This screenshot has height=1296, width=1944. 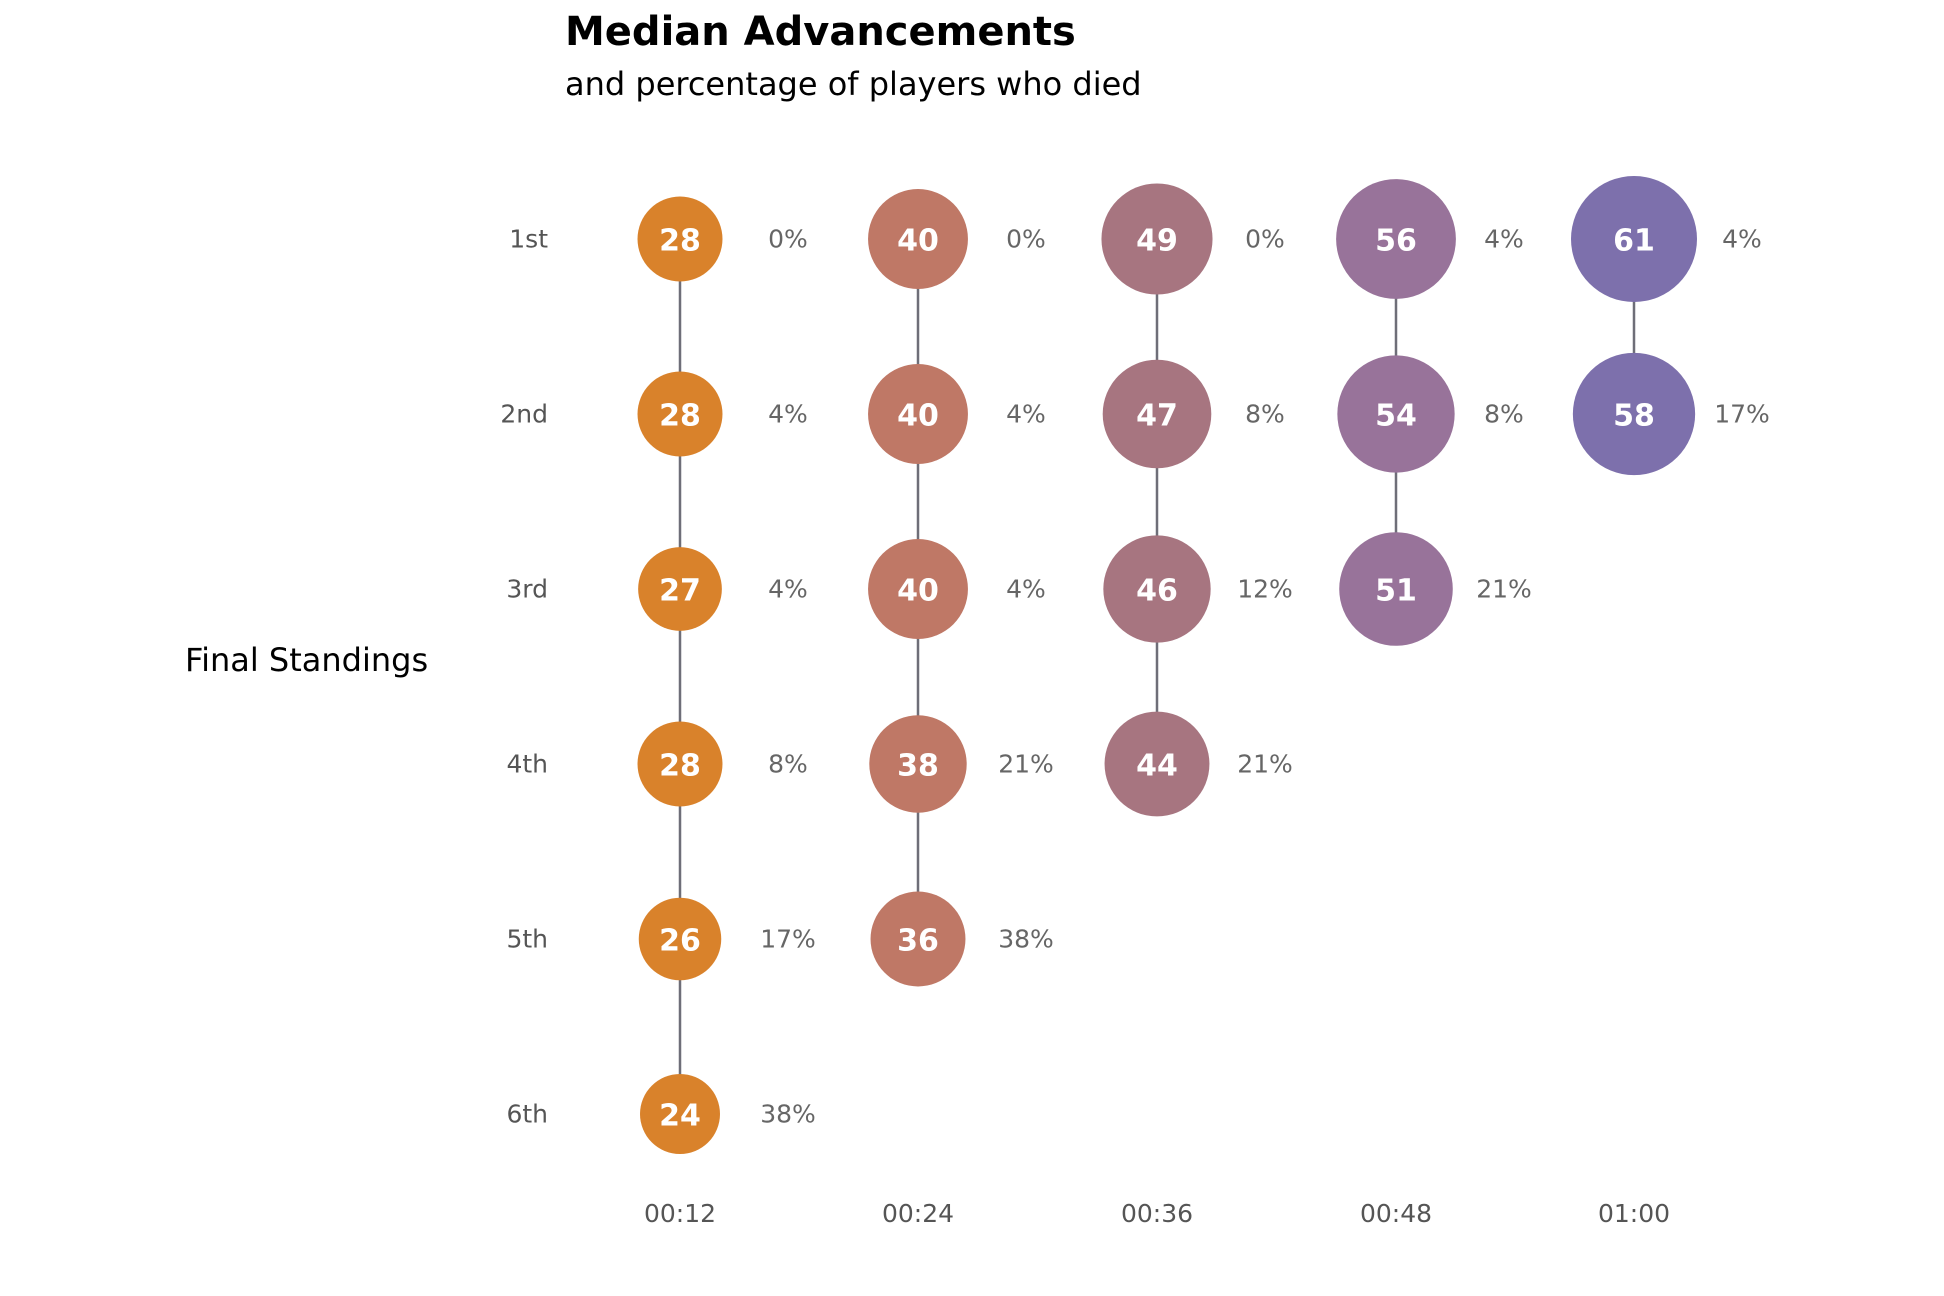 I want to click on bubble-value-label: 54, so click(x=1396, y=416).